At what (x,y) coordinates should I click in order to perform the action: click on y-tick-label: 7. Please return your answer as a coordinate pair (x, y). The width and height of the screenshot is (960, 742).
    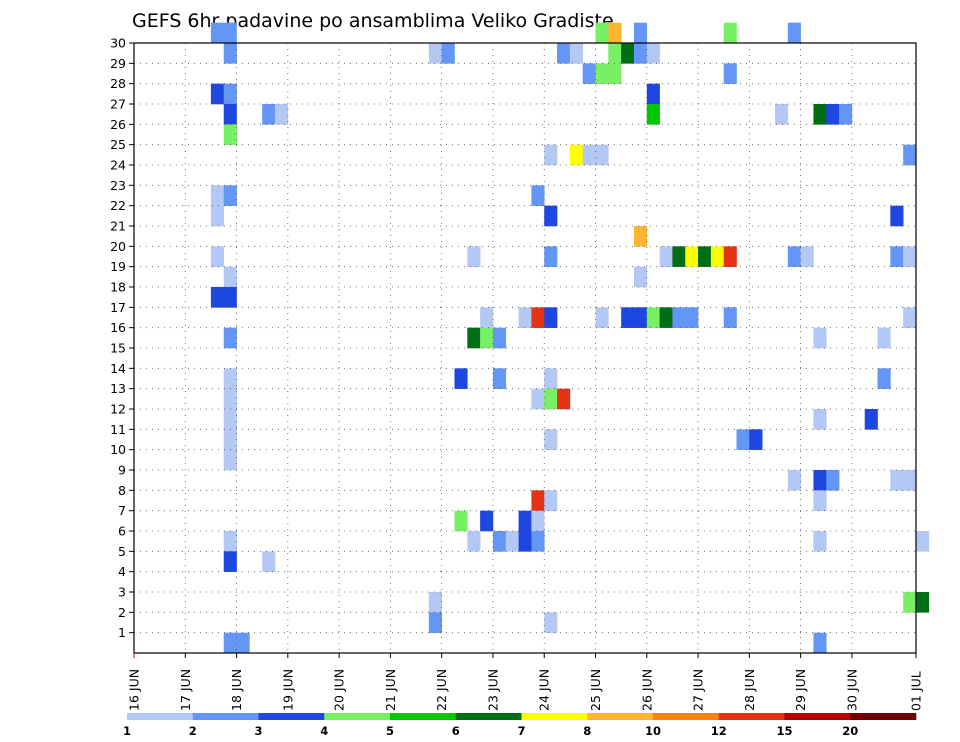
    Looking at the image, I should click on (122, 510).